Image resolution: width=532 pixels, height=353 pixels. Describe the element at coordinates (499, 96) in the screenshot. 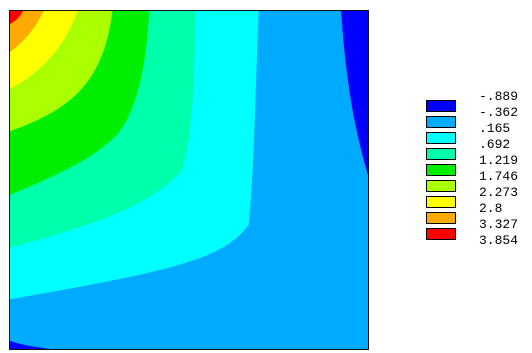

I see `legend-label: -.889` at that location.